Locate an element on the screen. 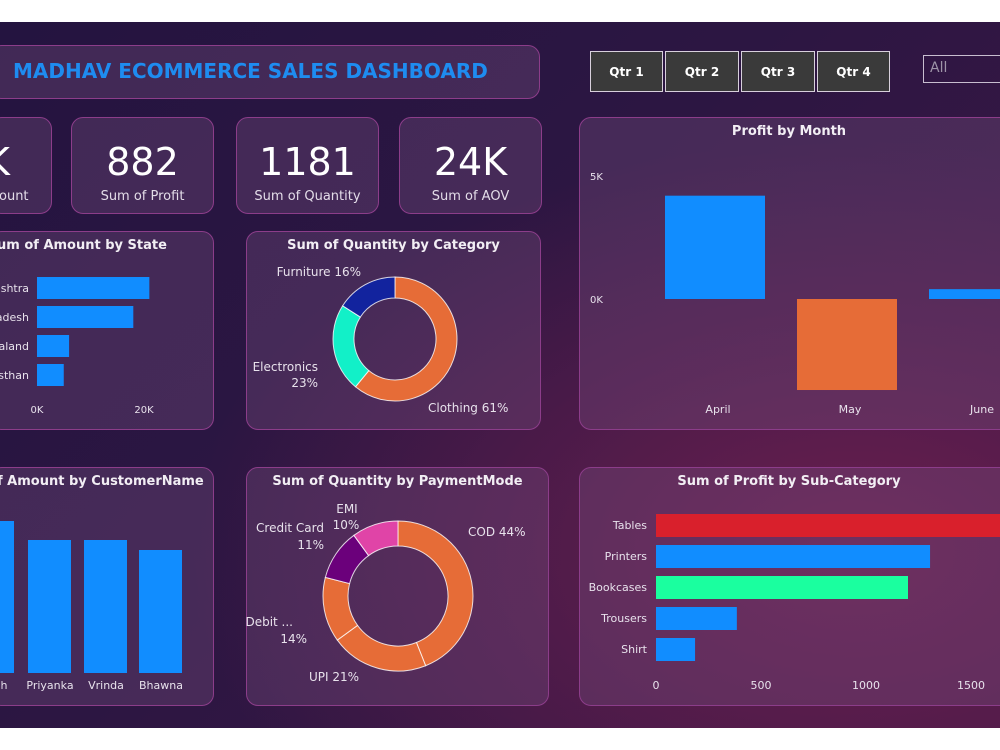 Image resolution: width=1000 pixels, height=750 pixels. qtr3-button: Qtr 3 is located at coordinates (778, 71).